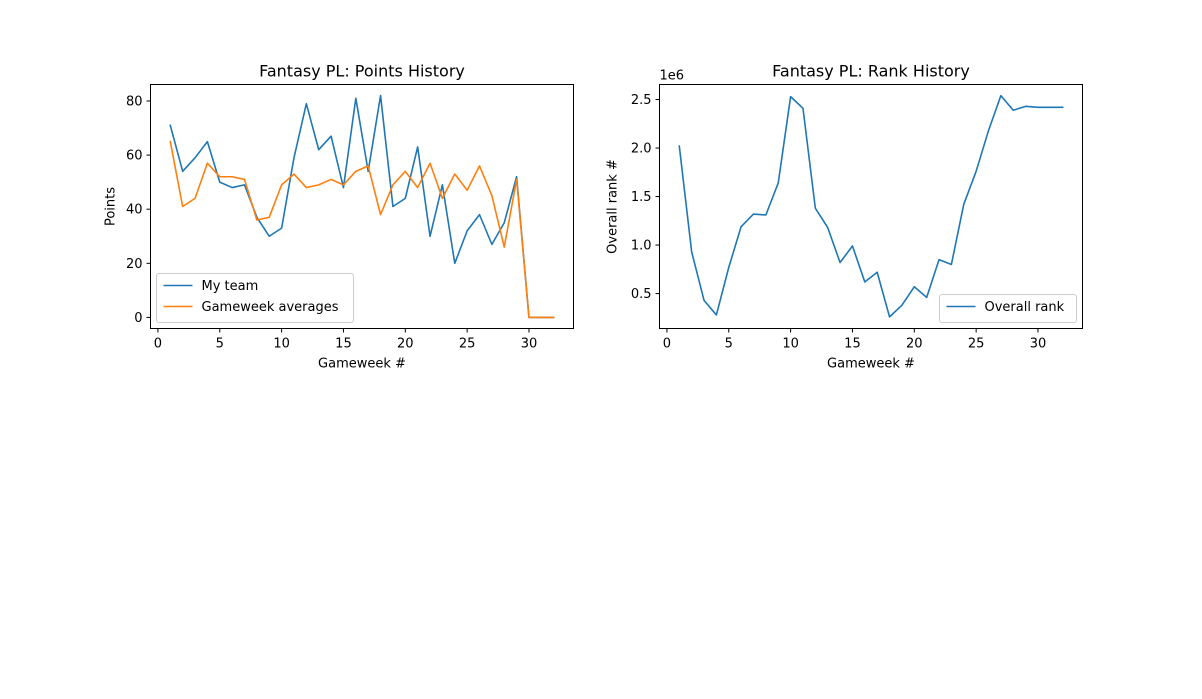 The height and width of the screenshot is (699, 1202). What do you see at coordinates (976, 344) in the screenshot?
I see `chart-2-x-tick-label: 25` at bounding box center [976, 344].